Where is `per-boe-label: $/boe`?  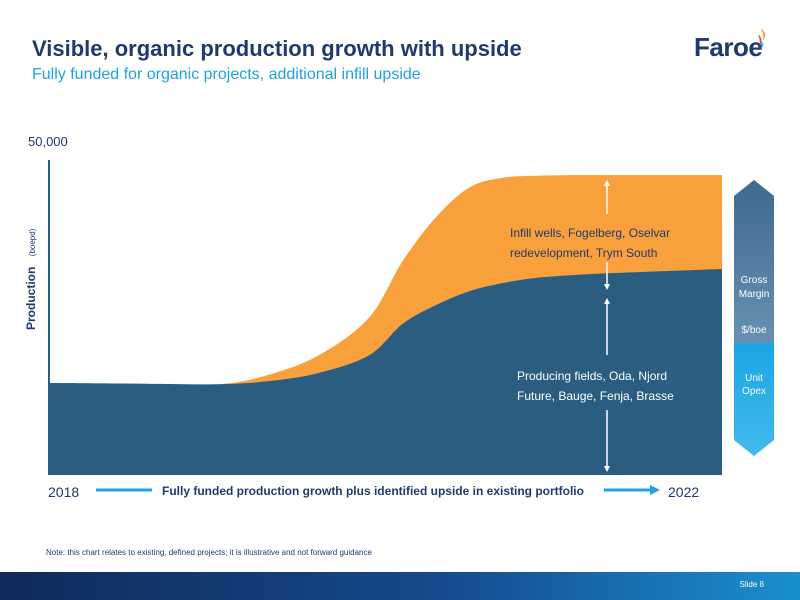 per-boe-label: $/boe is located at coordinates (754, 330).